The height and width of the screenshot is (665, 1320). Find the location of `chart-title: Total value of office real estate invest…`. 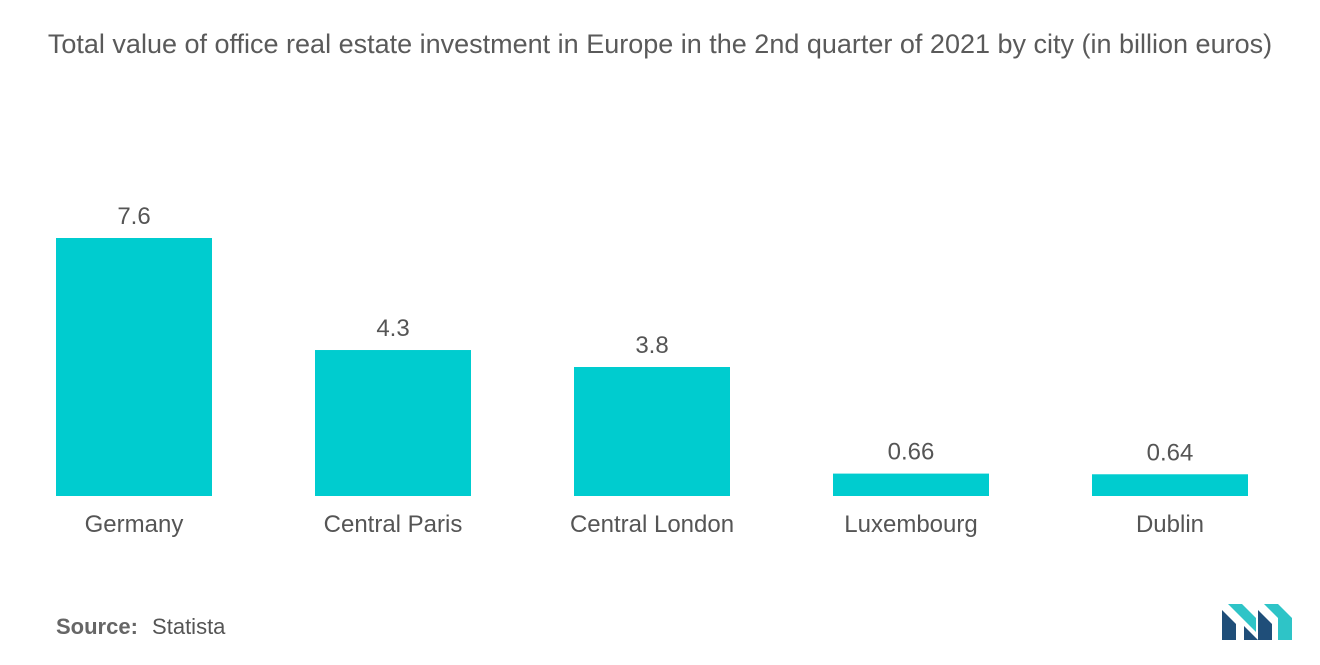

chart-title: Total value of office real estate invest… is located at coordinates (660, 44).